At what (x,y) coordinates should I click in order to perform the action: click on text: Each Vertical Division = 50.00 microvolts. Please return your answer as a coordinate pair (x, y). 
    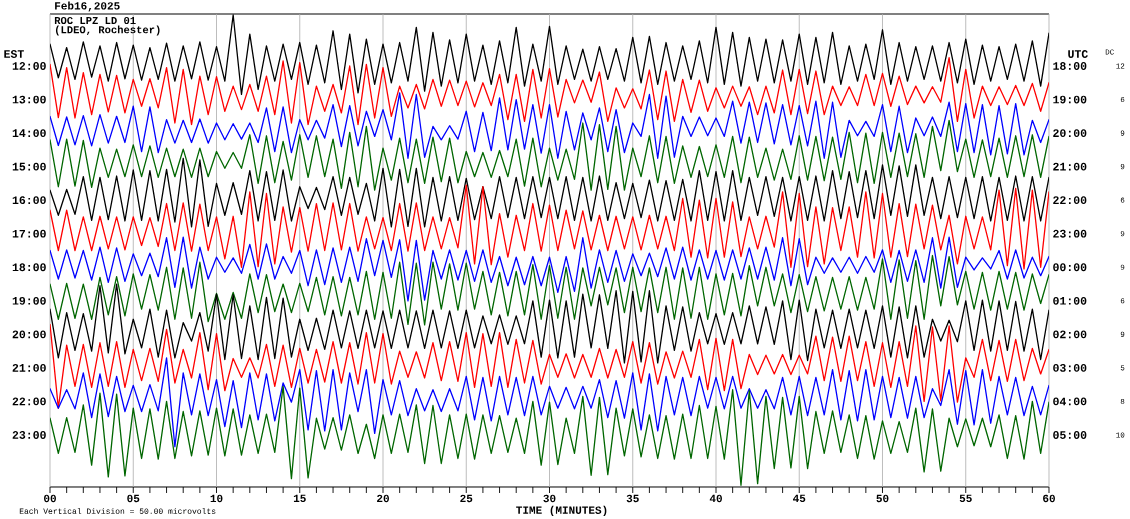
    Looking at the image, I should click on (117, 511).